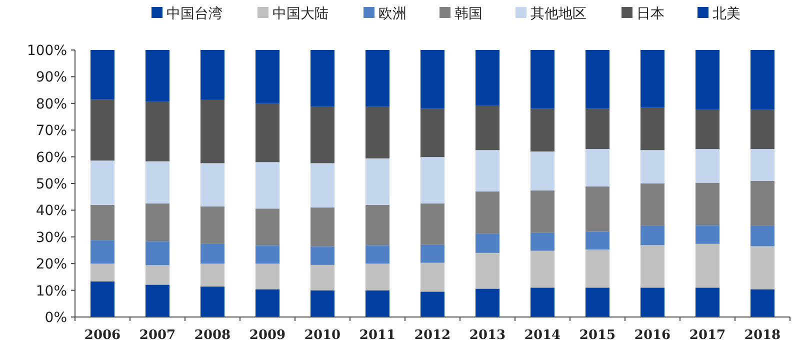 Image resolution: width=800 pixels, height=348 pixels. I want to click on y-tick-label: 70%, so click(51, 131).